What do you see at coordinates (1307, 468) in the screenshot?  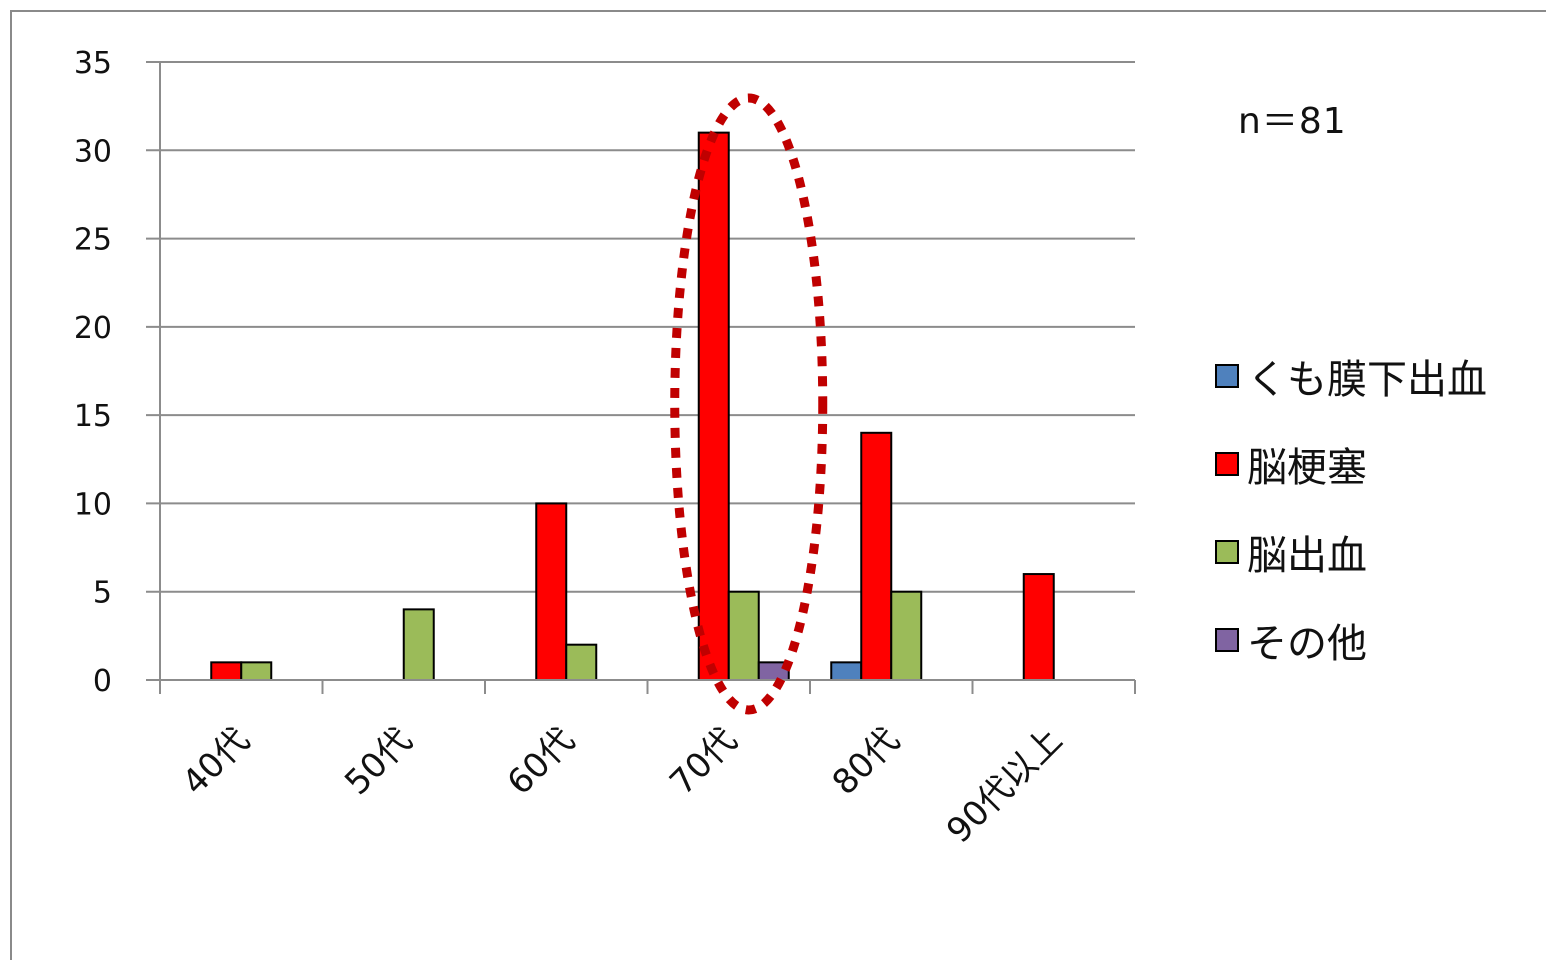 I see `legend-label: 脳梗塞` at bounding box center [1307, 468].